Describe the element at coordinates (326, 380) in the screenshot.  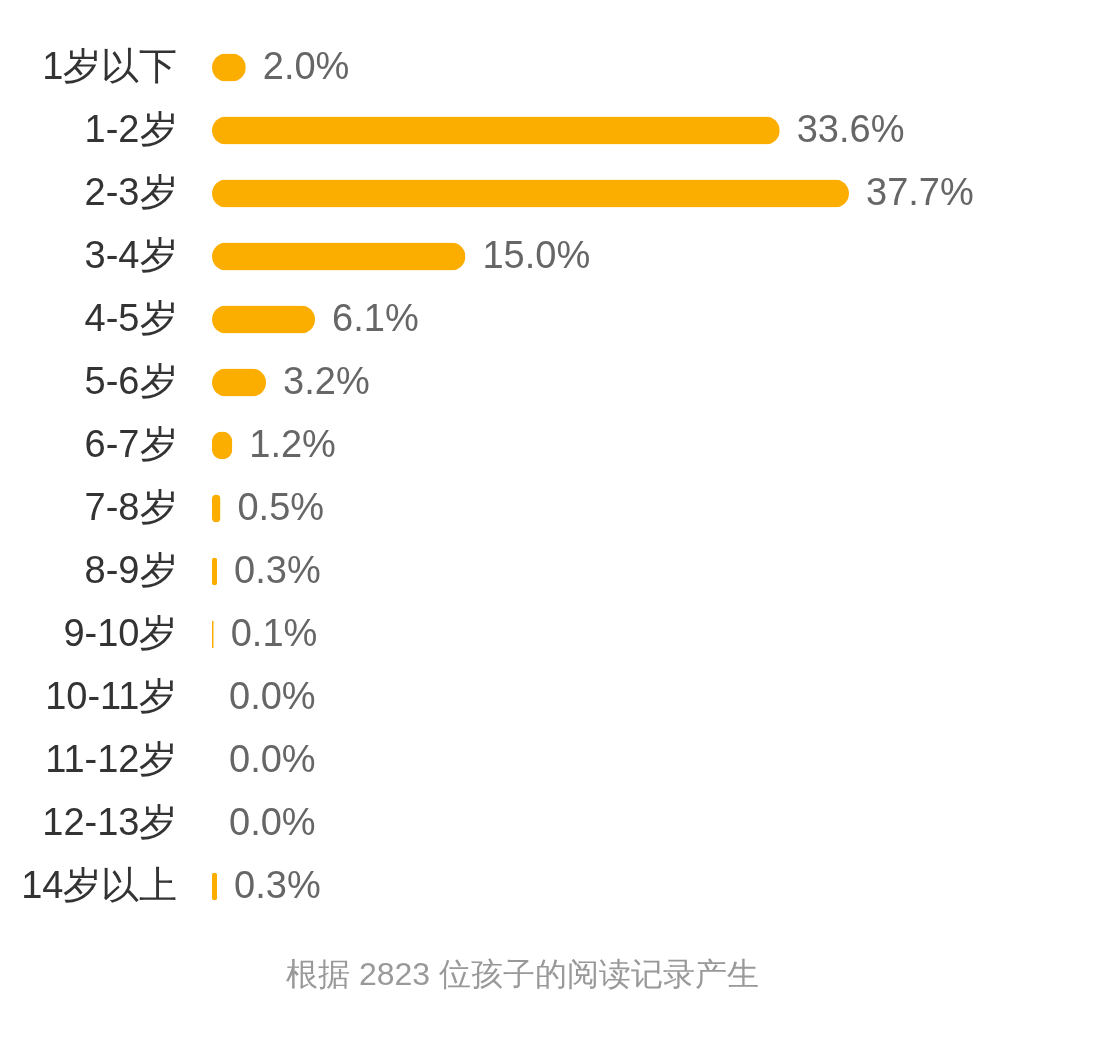
I see `data-label: 3.2%` at that location.